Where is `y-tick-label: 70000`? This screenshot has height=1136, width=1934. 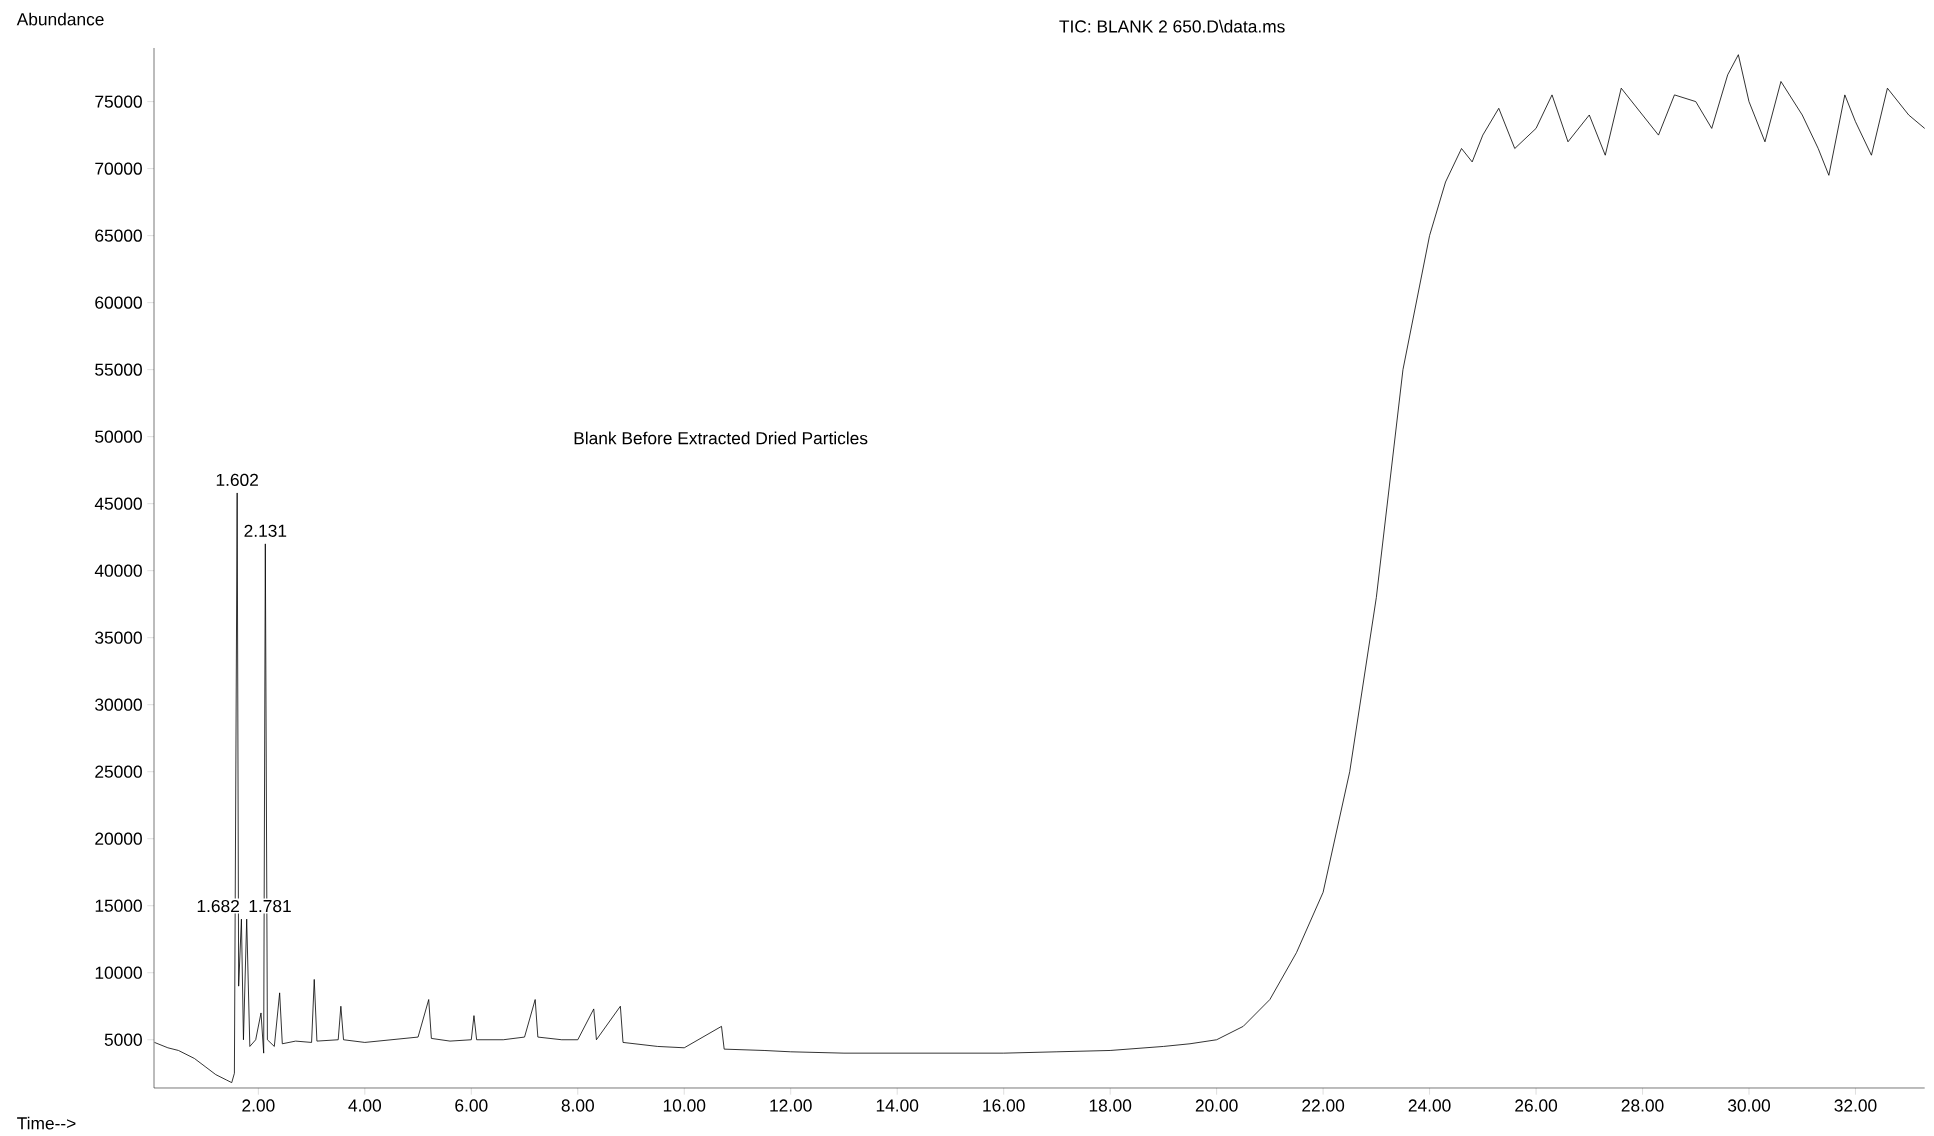 y-tick-label: 70000 is located at coordinates (118, 168).